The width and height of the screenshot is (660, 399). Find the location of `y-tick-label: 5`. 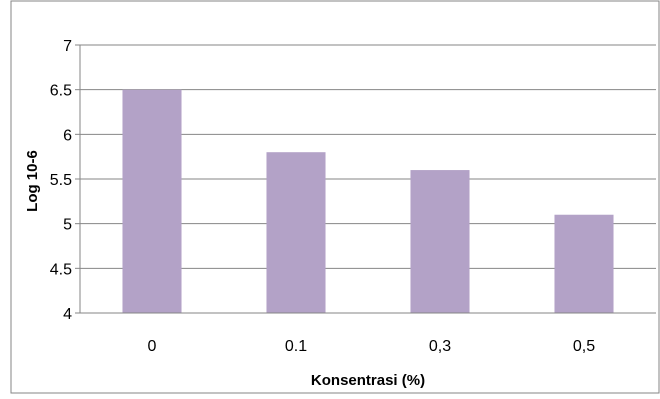

y-tick-label: 5 is located at coordinates (67, 225).